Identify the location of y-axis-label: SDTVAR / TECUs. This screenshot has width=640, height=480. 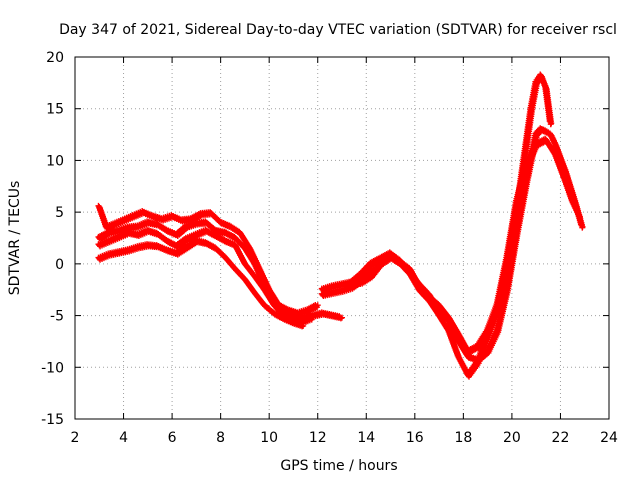
(15, 238).